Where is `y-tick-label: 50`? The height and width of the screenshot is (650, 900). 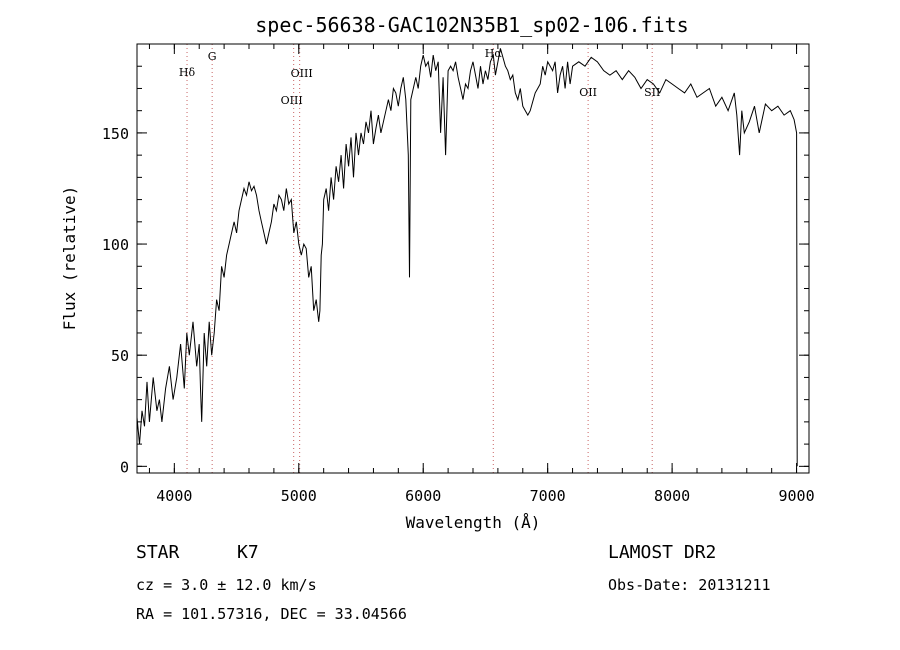 y-tick-label: 50 is located at coordinates (120, 356).